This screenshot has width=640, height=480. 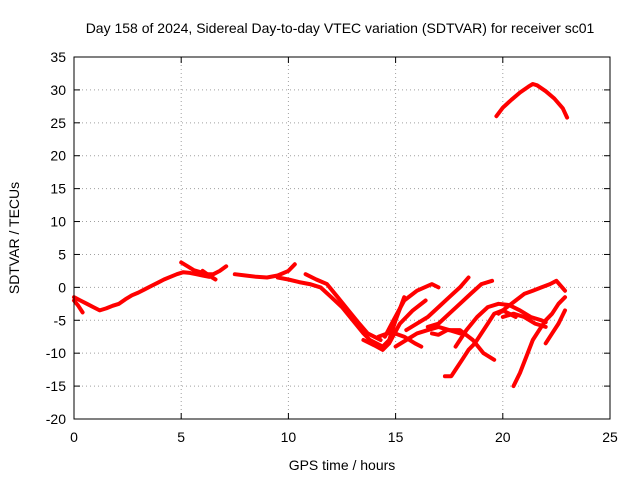 I want to click on x-tick-label: 20, so click(x=503, y=437).